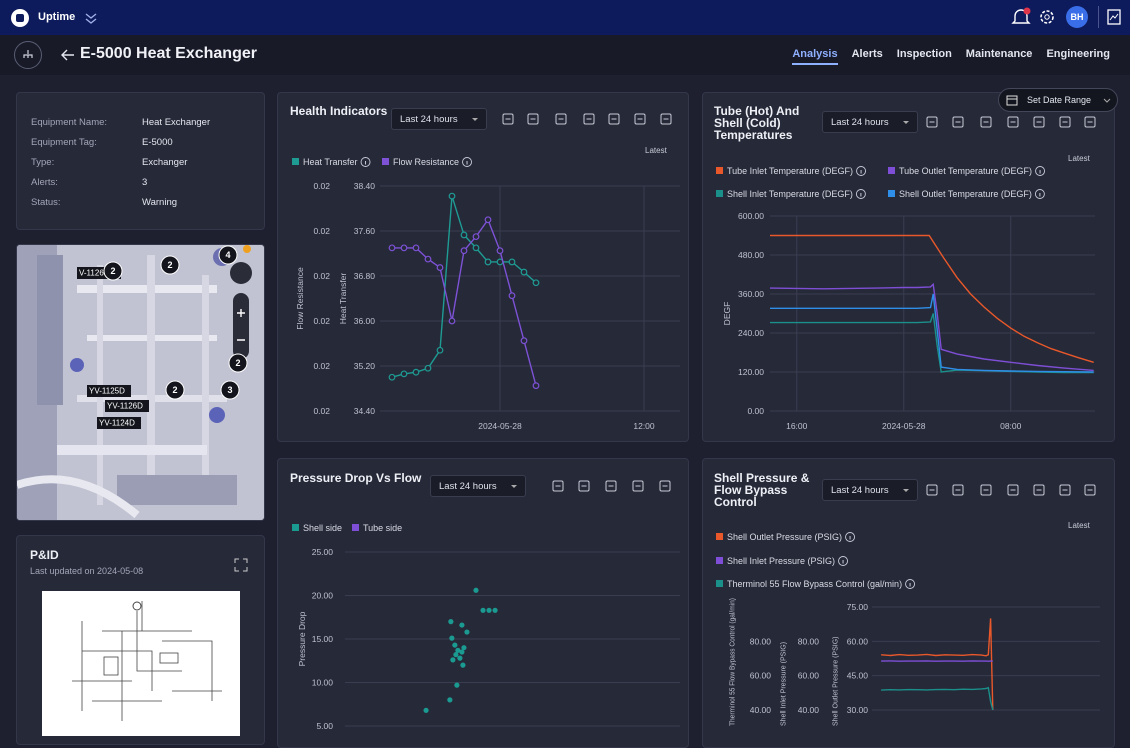 The image size is (1130, 748). What do you see at coordinates (999, 56) in the screenshot?
I see `tab: Maintenance` at bounding box center [999, 56].